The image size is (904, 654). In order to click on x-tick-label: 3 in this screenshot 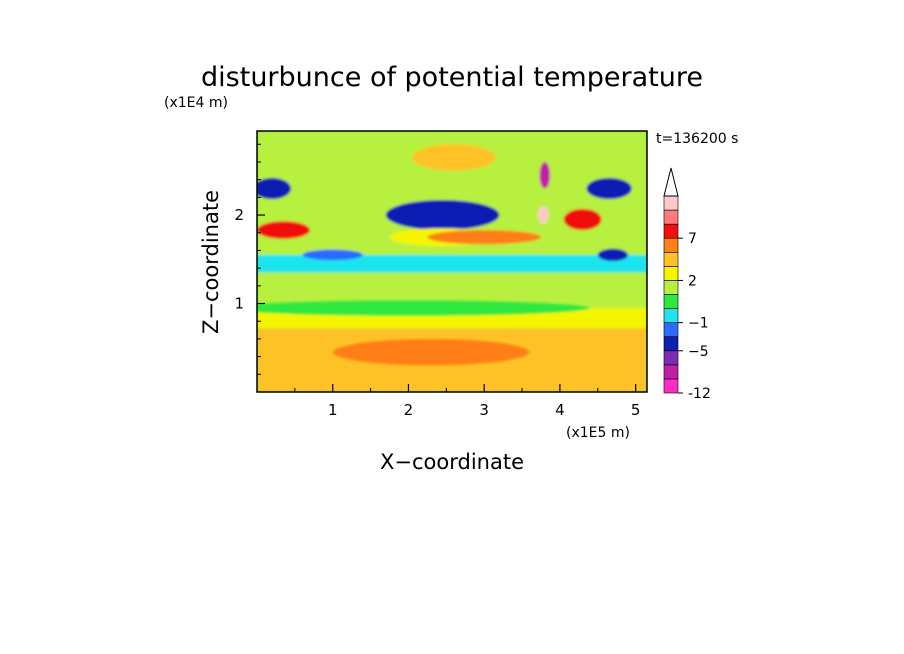, I will do `click(484, 410)`.